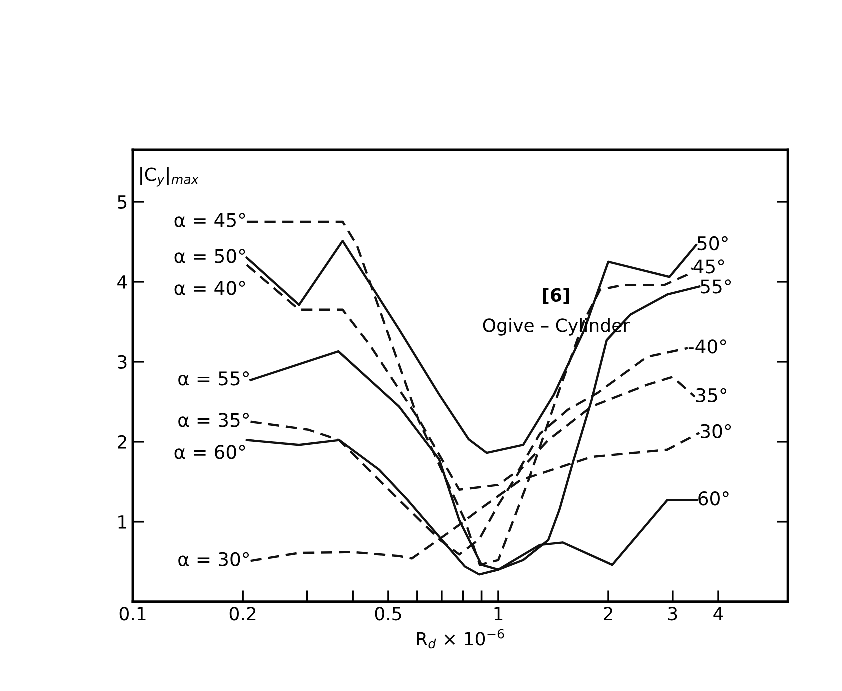  I want to click on x-tick-label: 3, so click(673, 614).